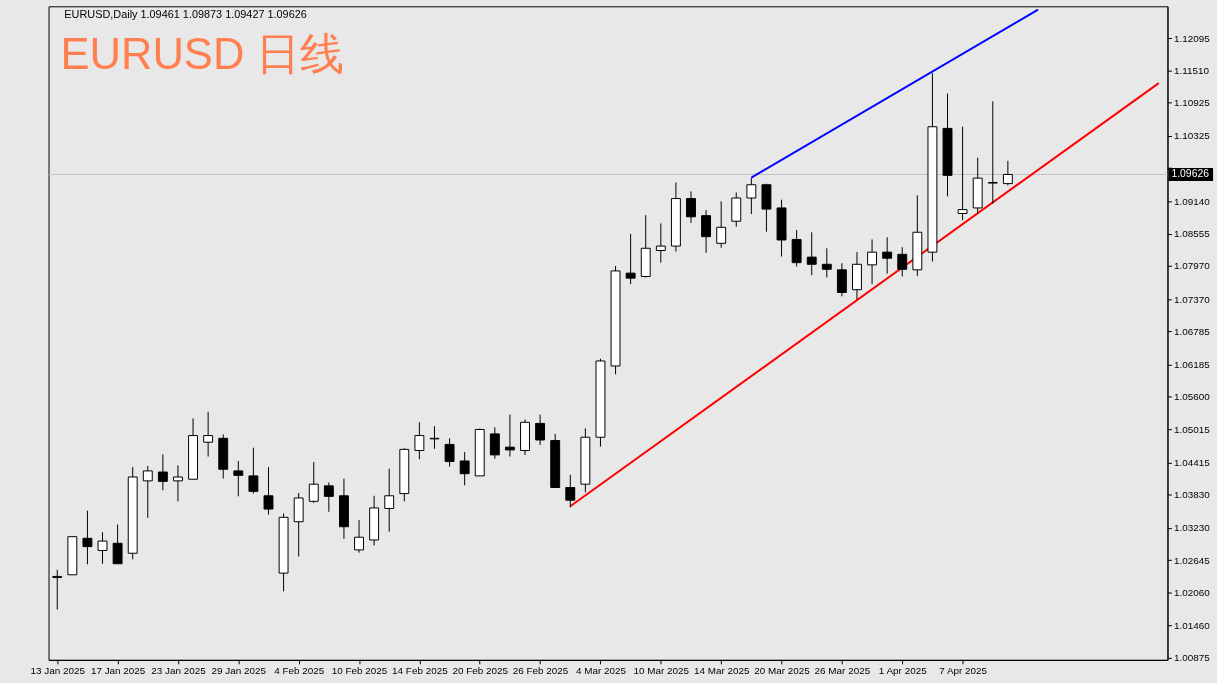  Describe the element at coordinates (963, 671) in the screenshot. I see `x-tick-label: 7 Apr 2025` at that location.